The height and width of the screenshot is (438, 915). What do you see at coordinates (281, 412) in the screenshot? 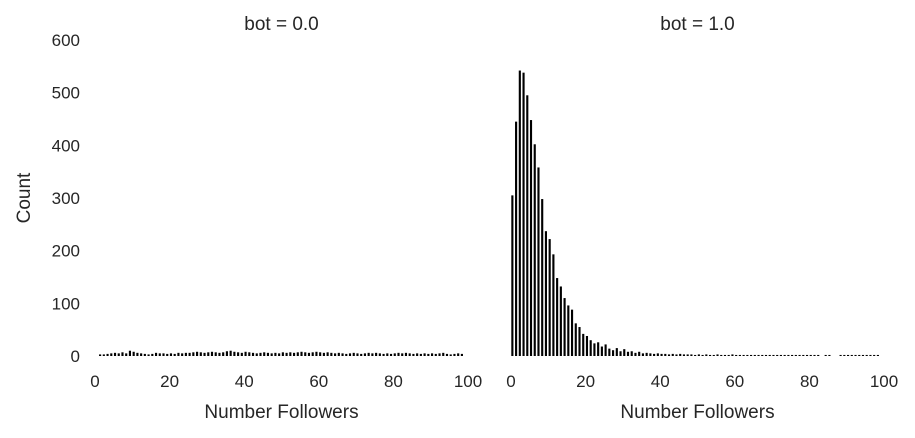
I see `x-axis-label: Number Followers` at bounding box center [281, 412].